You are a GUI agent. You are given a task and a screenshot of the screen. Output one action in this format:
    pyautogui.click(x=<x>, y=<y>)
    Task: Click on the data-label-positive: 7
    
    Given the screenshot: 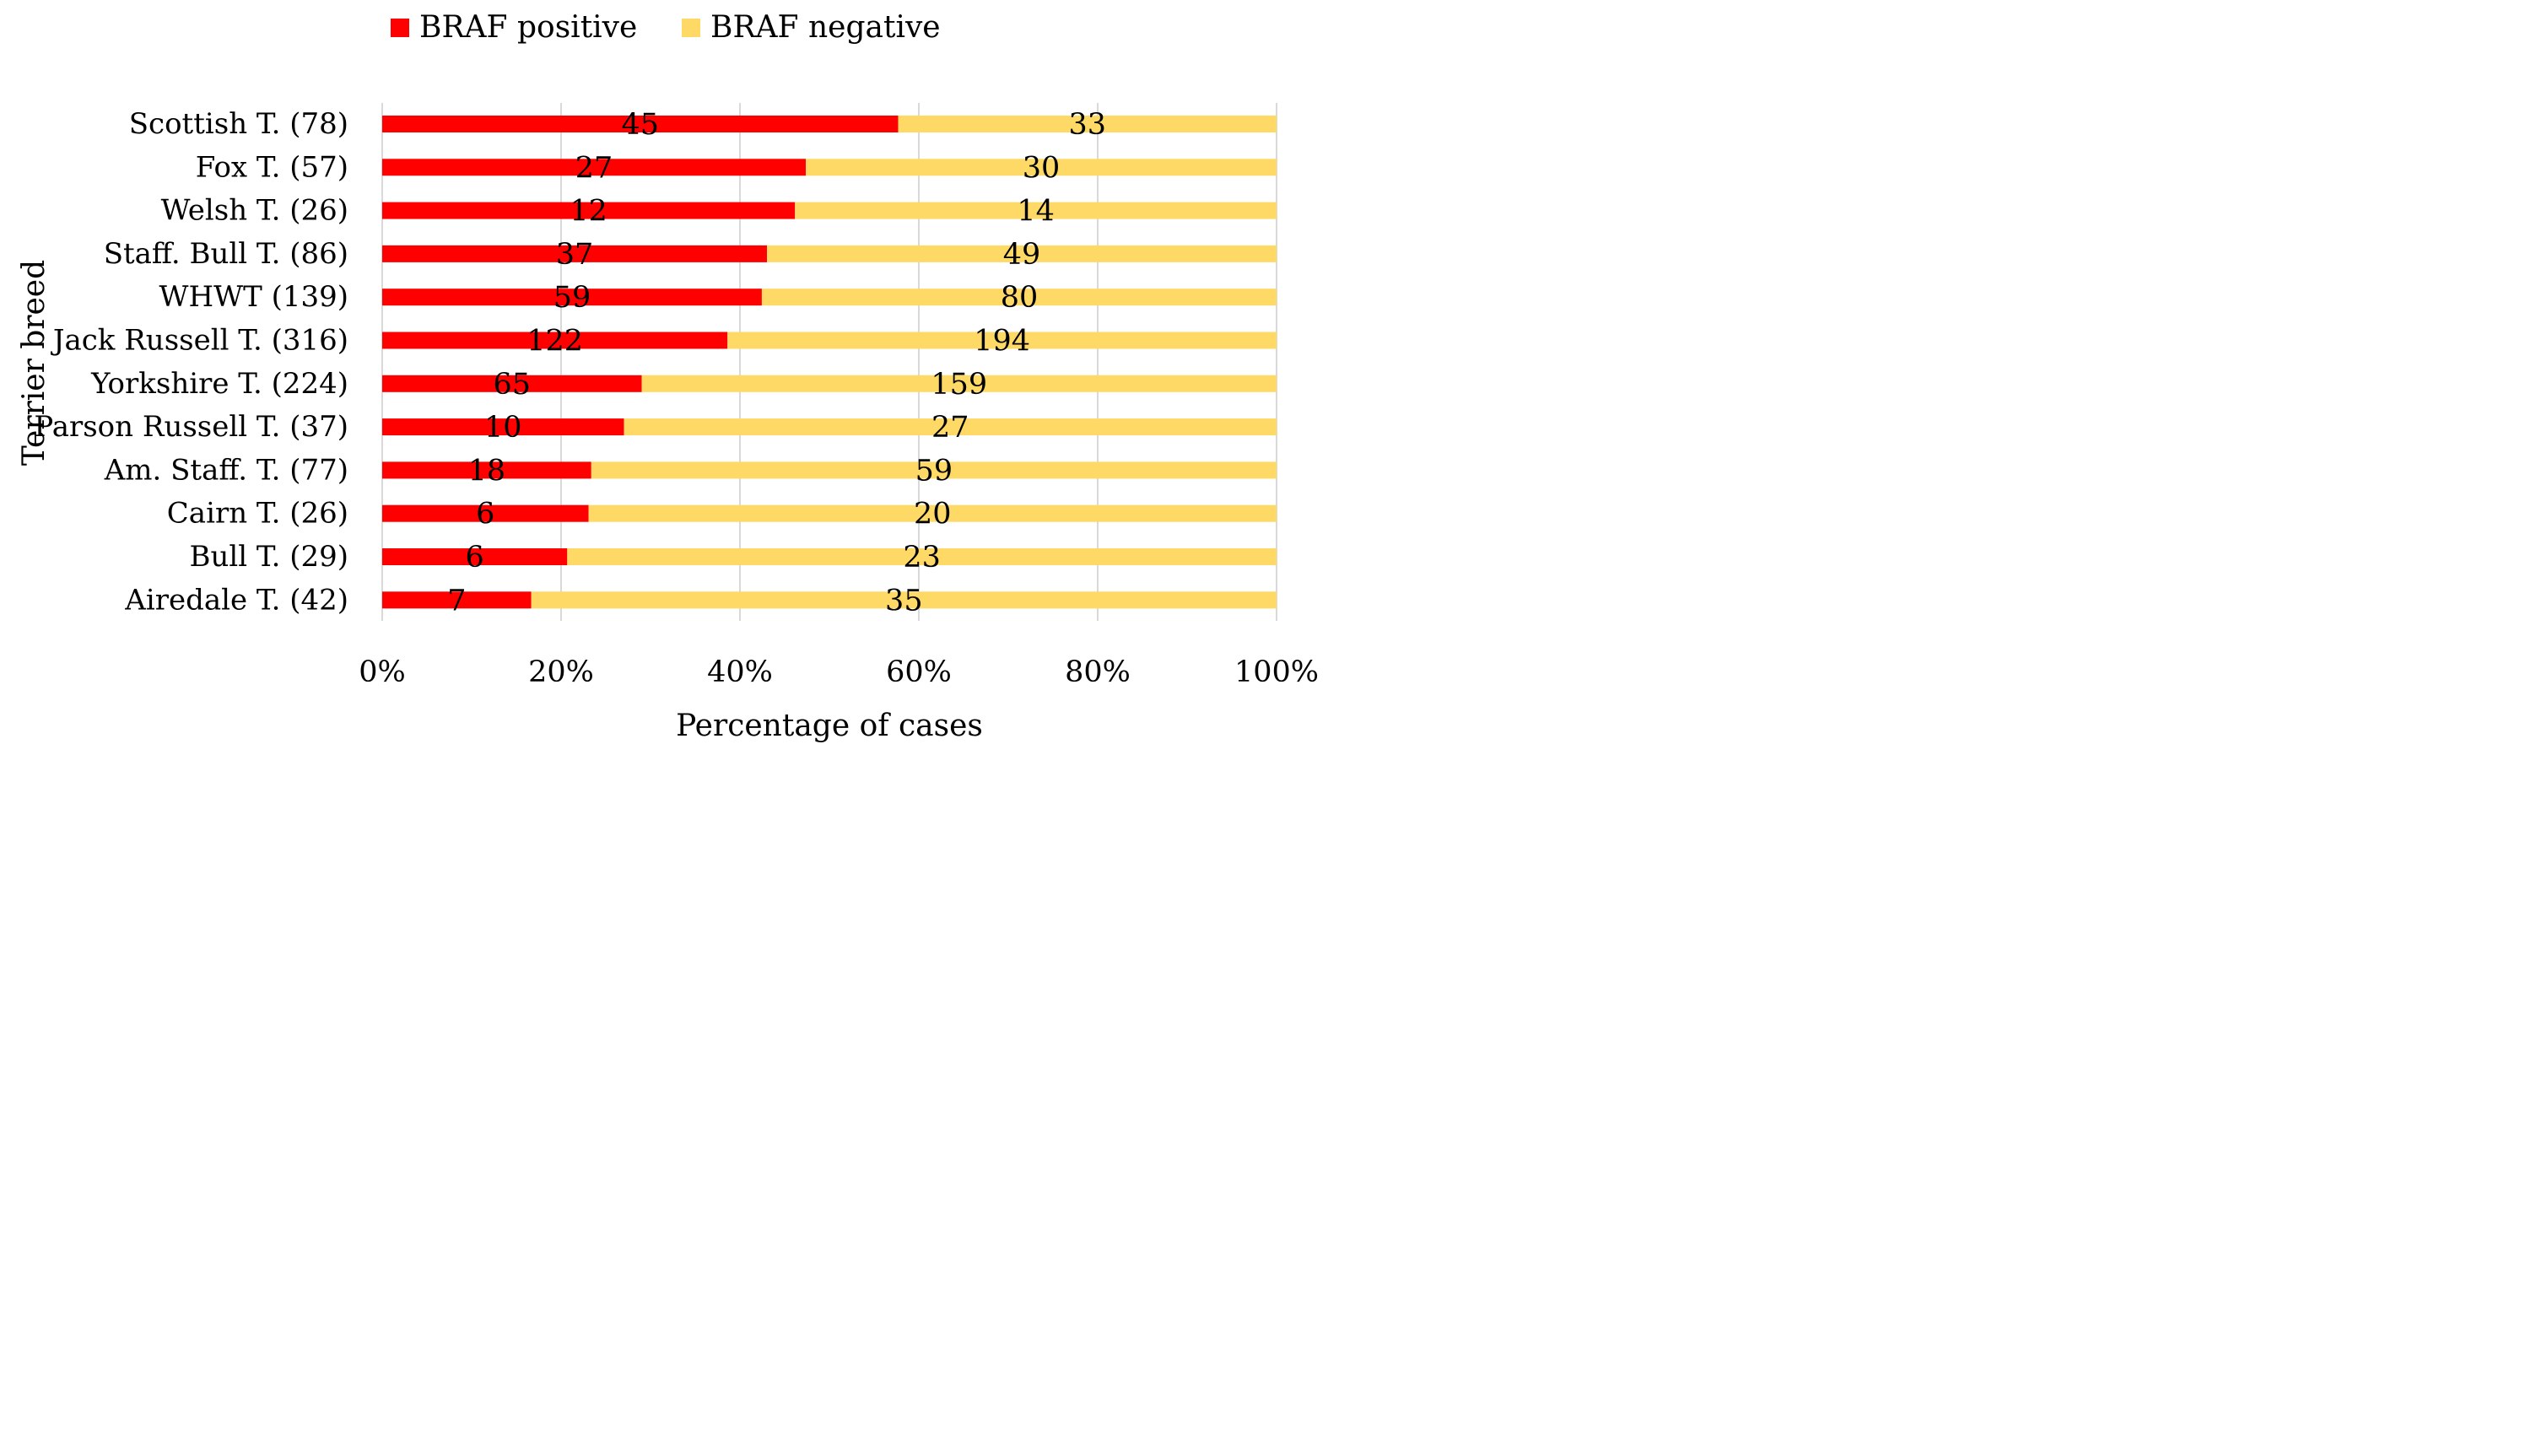 What is the action you would take?
    pyautogui.click(x=456, y=601)
    